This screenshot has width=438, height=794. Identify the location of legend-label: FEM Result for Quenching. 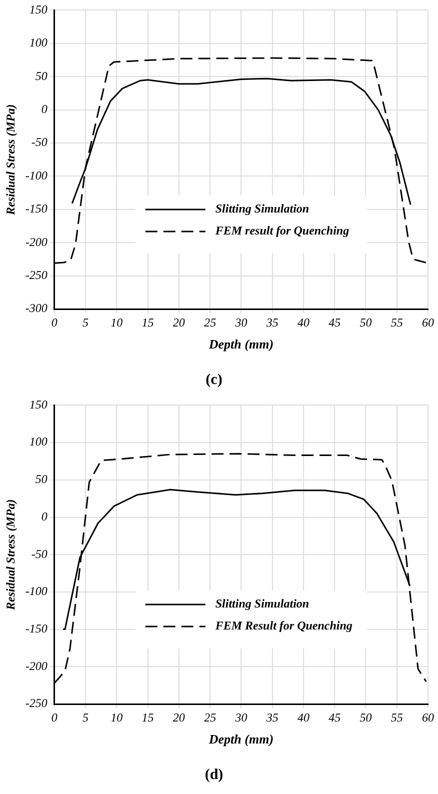
(283, 625).